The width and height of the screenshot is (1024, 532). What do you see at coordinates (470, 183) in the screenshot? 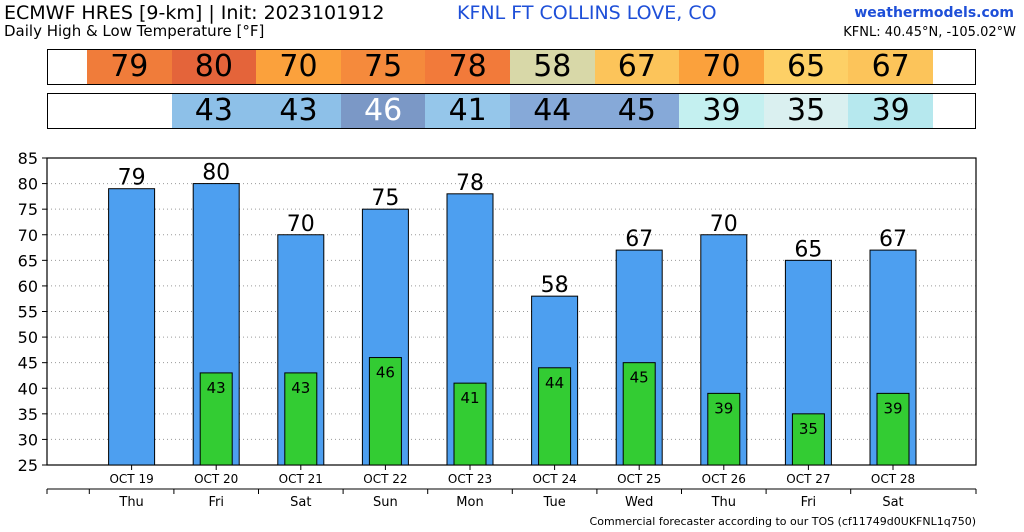
I see `high-temp-label: 78` at bounding box center [470, 183].